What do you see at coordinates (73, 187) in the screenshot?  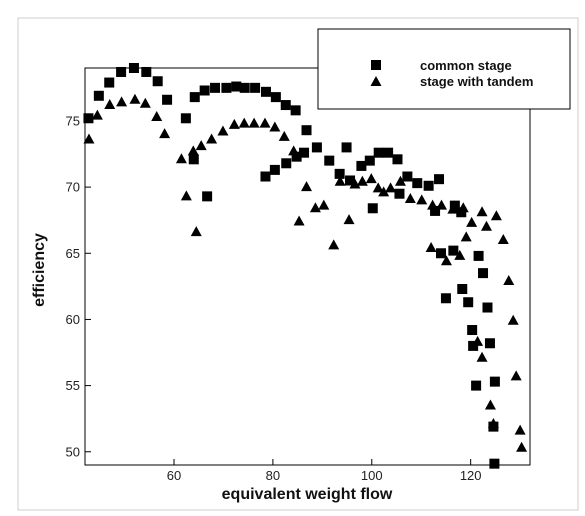 I see `y-tick-label: 70` at bounding box center [73, 187].